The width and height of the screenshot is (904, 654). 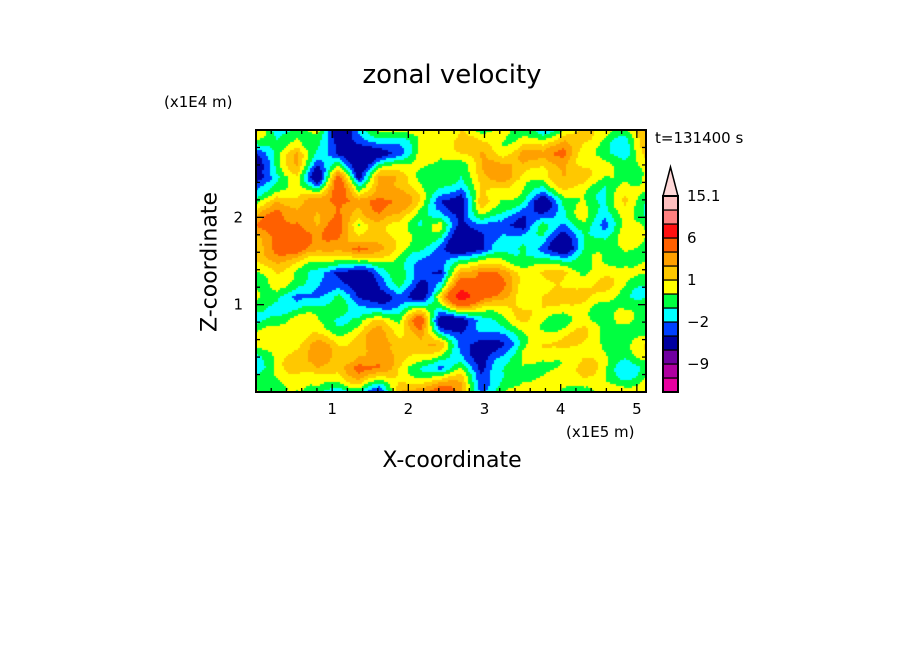 I want to click on time-label: t=131400 s, so click(x=699, y=138).